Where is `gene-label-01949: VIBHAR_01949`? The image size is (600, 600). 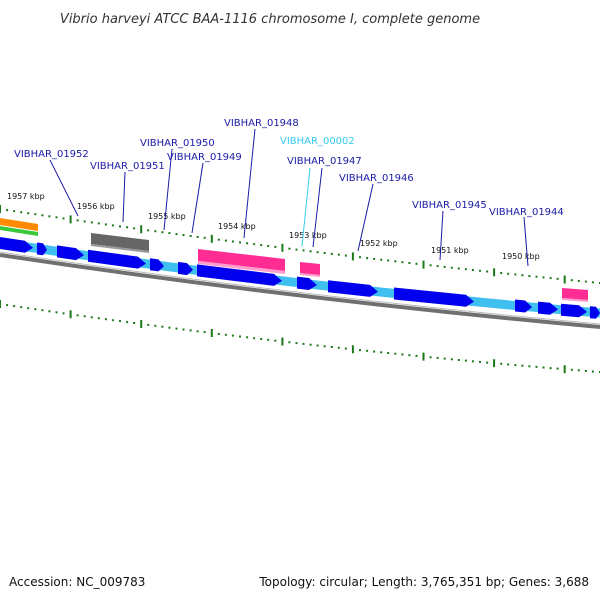
gene-label-01949: VIBHAR_01949 is located at coordinates (204, 157).